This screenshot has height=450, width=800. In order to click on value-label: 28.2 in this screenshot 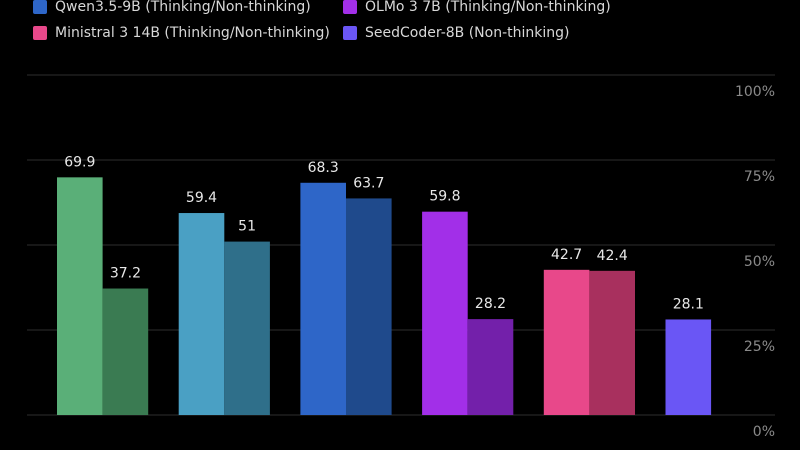, I will do `click(490, 304)`.